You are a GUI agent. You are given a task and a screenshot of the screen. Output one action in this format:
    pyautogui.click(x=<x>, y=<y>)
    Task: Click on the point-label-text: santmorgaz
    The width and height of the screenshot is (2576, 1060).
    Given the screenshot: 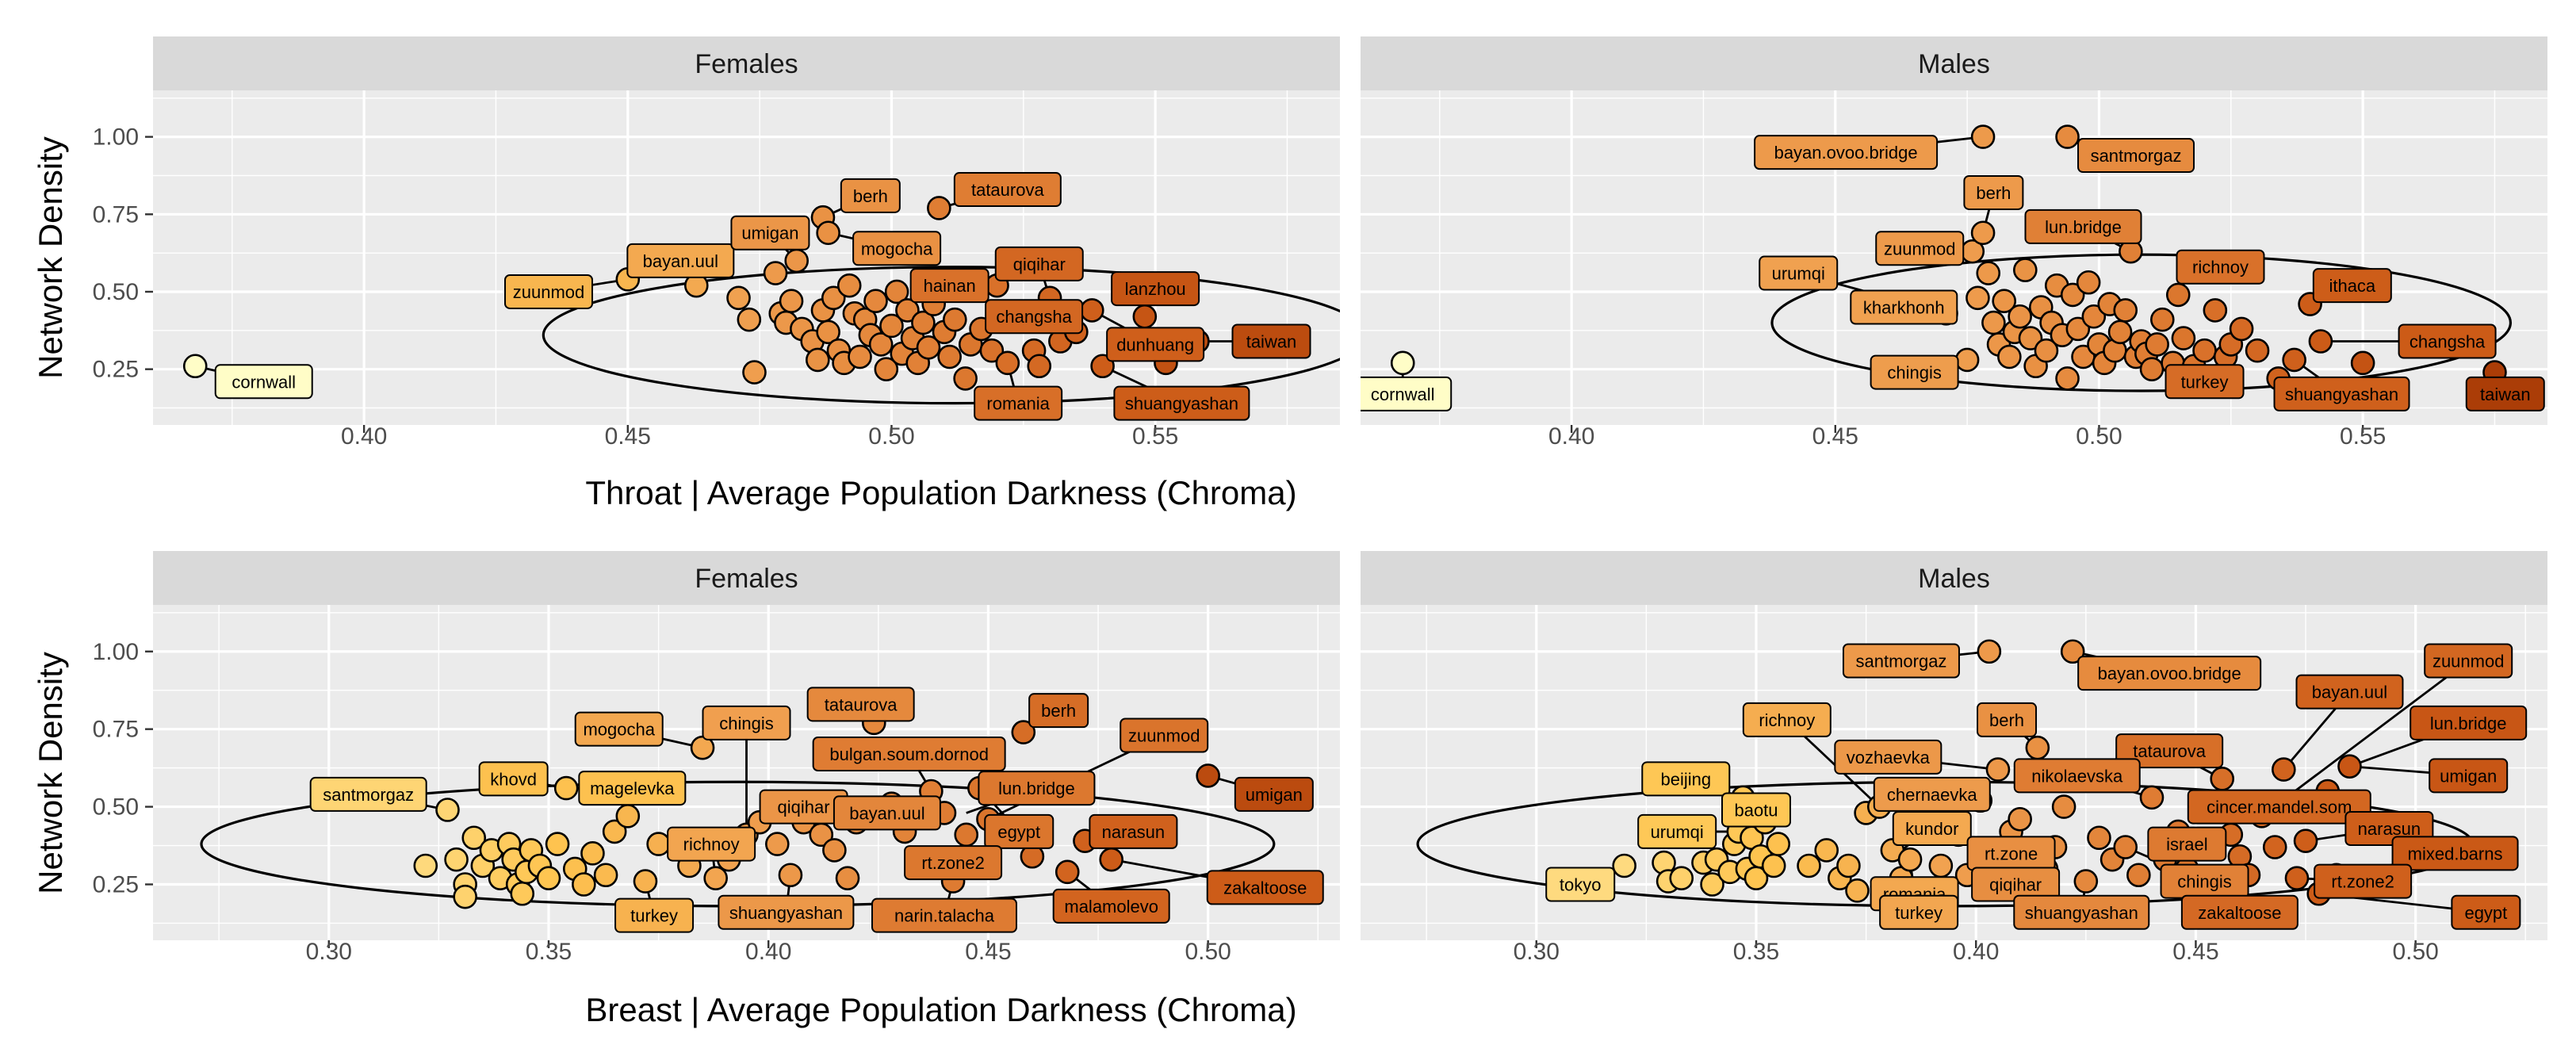 What is the action you would take?
    pyautogui.click(x=2136, y=156)
    